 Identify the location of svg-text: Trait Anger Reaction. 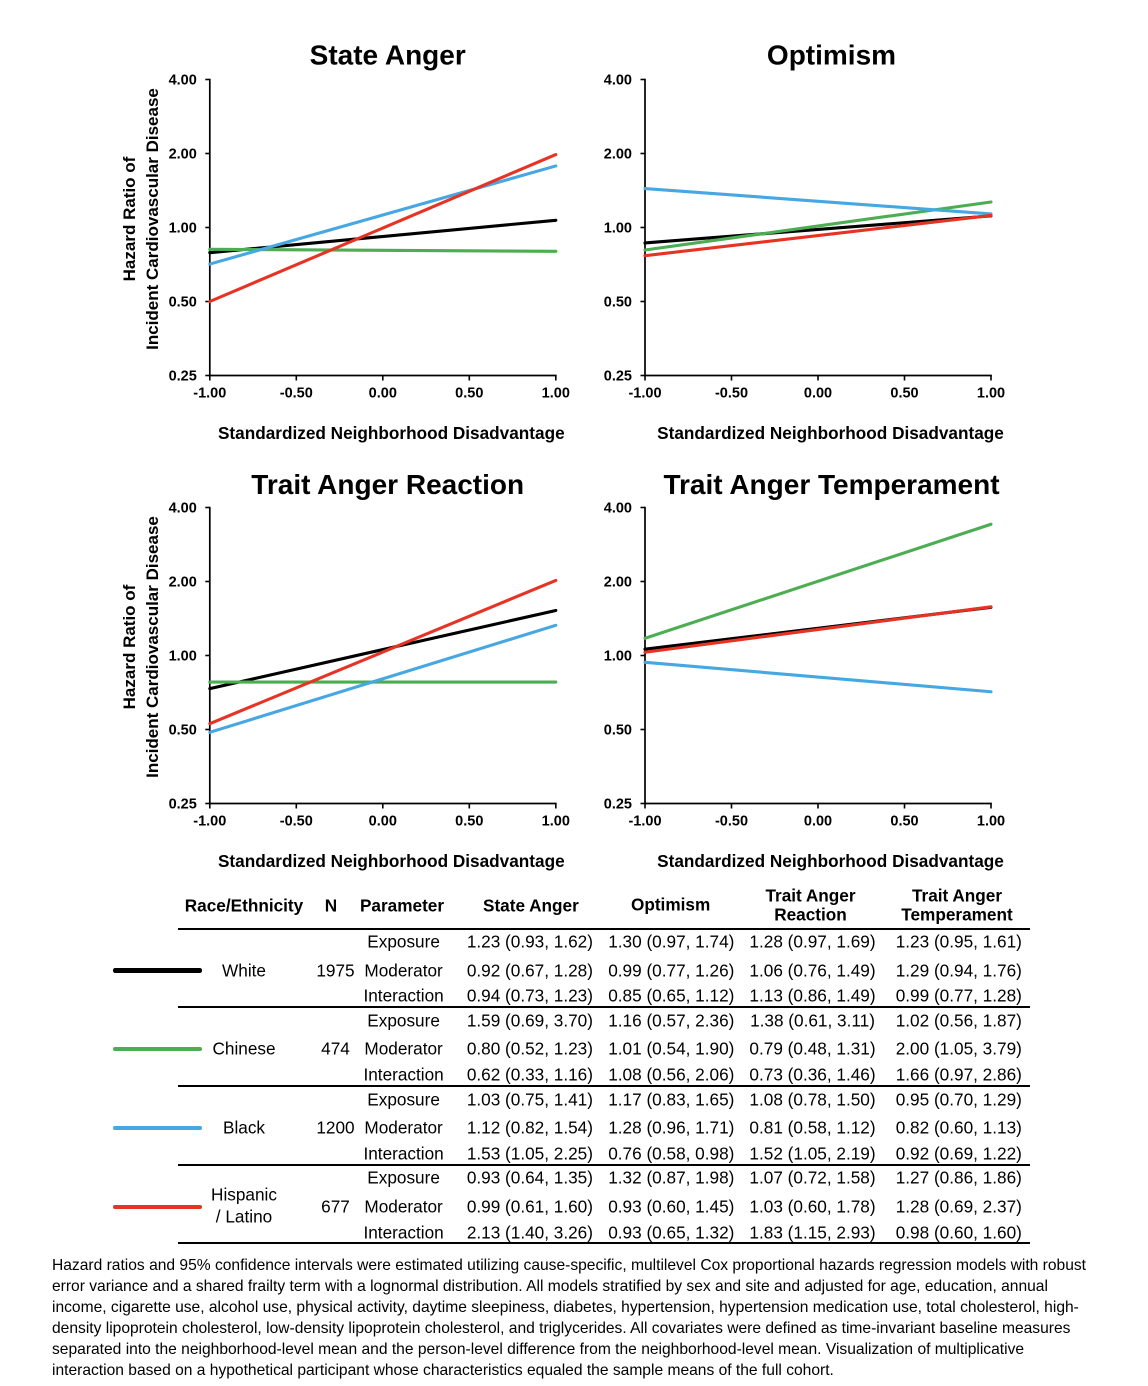
(387, 484).